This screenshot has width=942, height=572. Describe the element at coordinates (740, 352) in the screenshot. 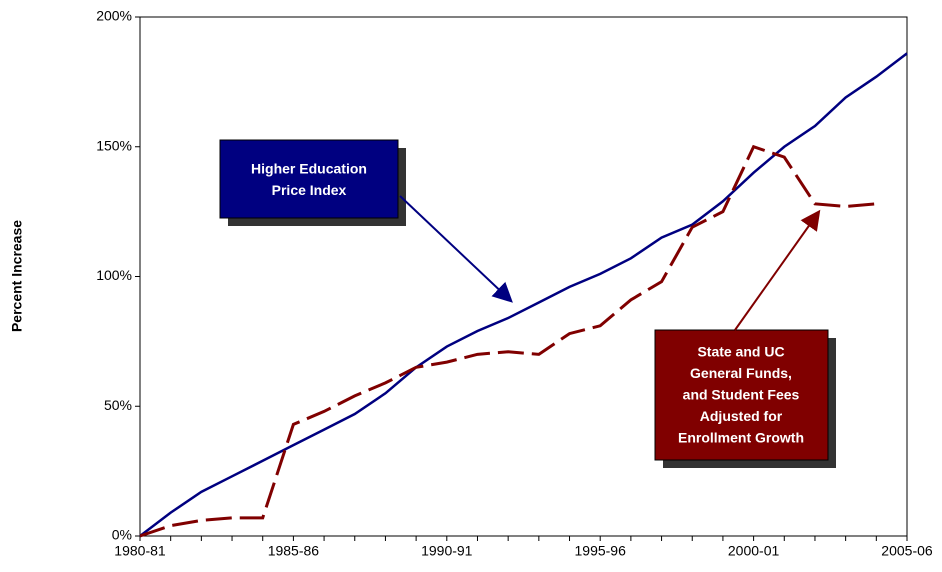

I see `annotation-text: State and UC` at that location.